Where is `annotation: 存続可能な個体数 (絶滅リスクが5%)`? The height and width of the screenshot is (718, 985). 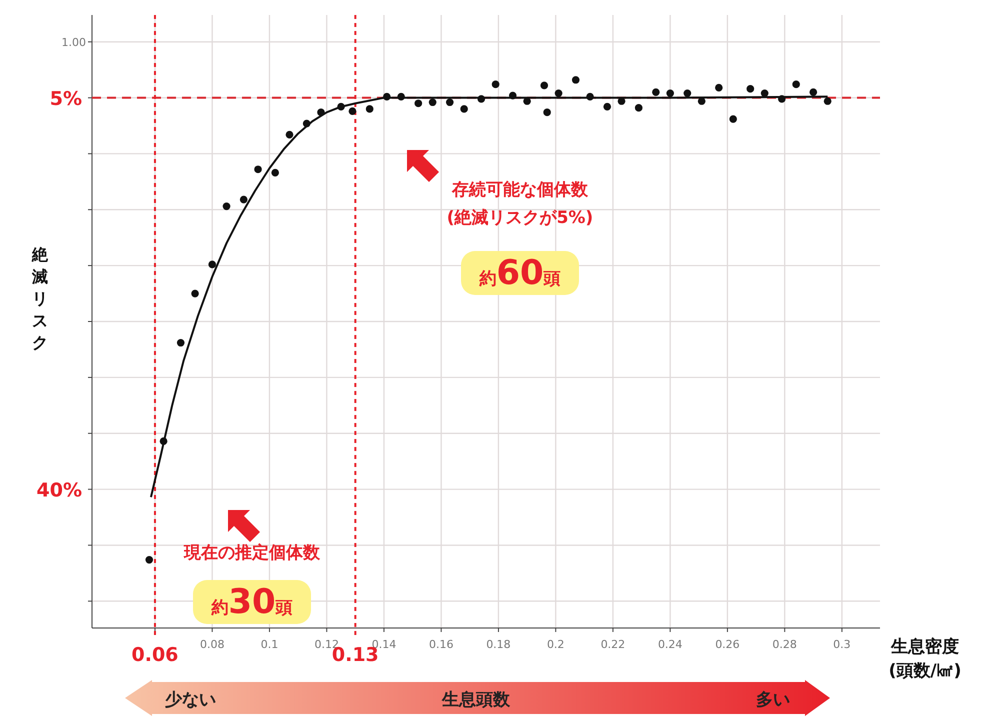
annotation: 存続可能な個体数 (絶滅リスクが5%) is located at coordinates (520, 204).